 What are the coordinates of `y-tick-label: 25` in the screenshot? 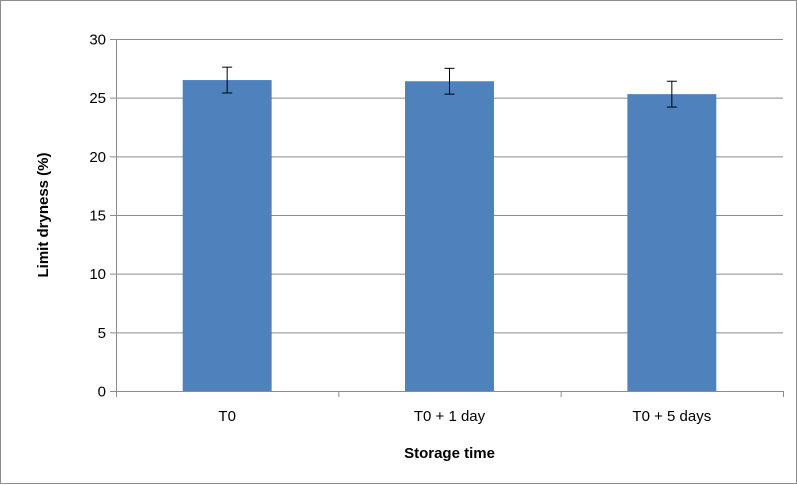 It's located at (97, 98).